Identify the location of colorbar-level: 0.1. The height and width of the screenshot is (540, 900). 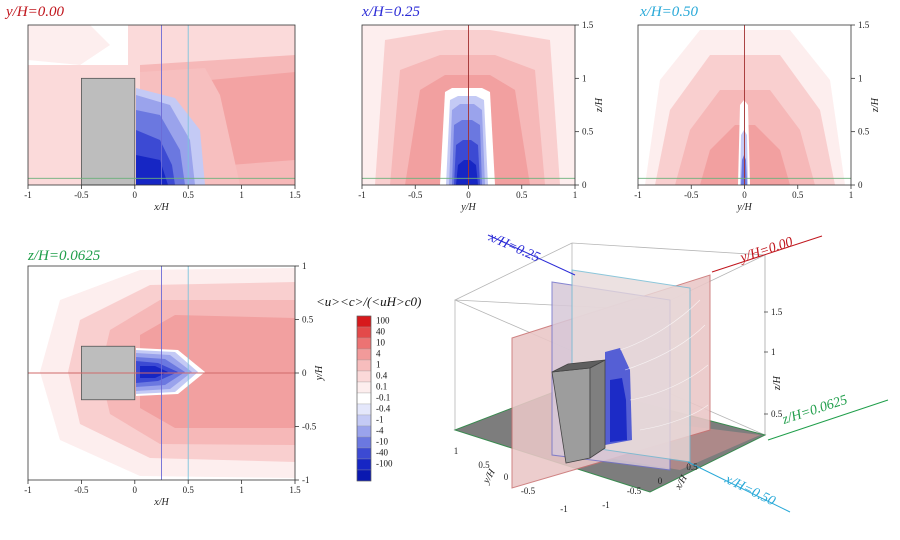
(381, 387).